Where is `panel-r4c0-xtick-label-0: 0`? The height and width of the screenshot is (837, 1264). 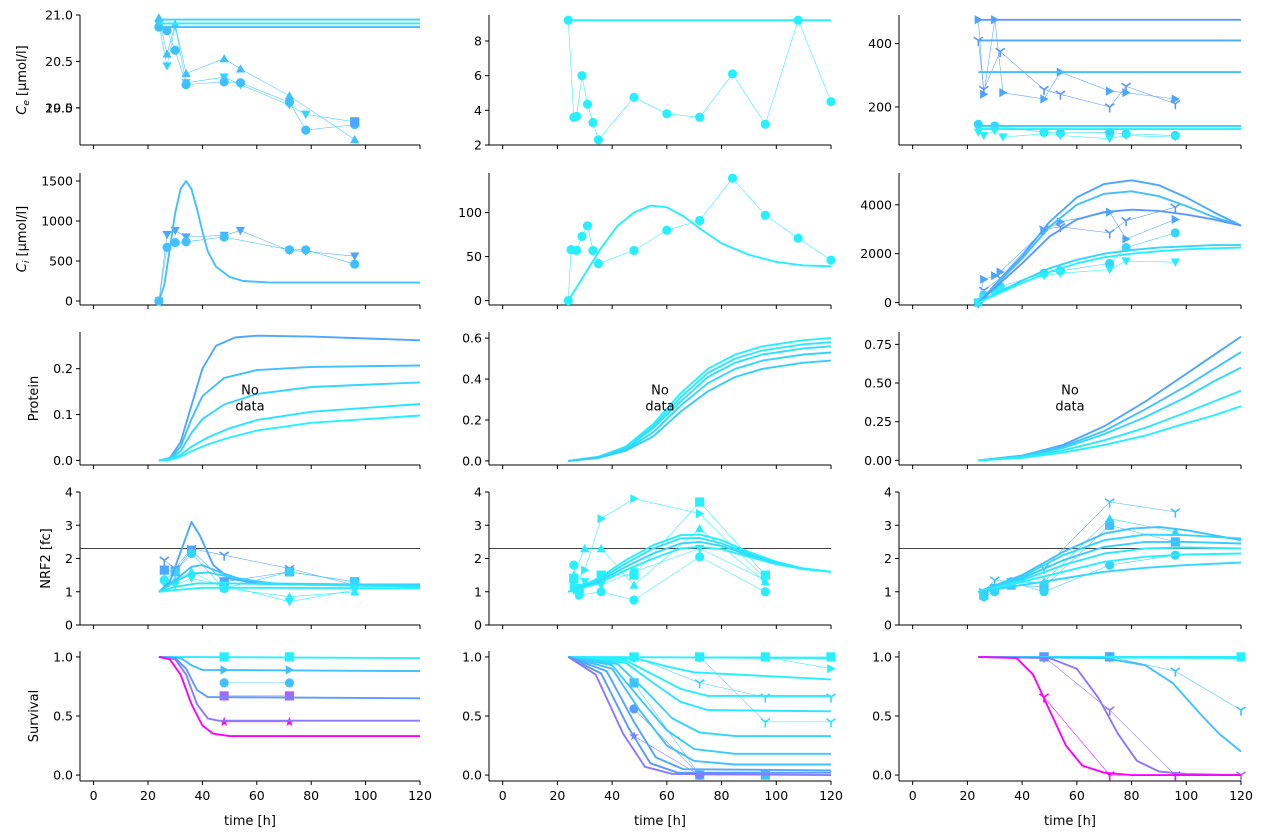
panel-r4c0-xtick-label-0: 0 is located at coordinates (94, 795).